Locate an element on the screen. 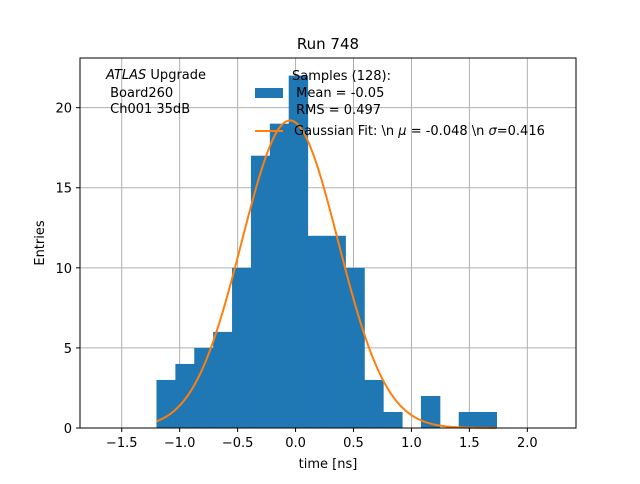 Image resolution: width=640 pixels, height=484 pixels. y-tick-label: 20 is located at coordinates (63, 109).